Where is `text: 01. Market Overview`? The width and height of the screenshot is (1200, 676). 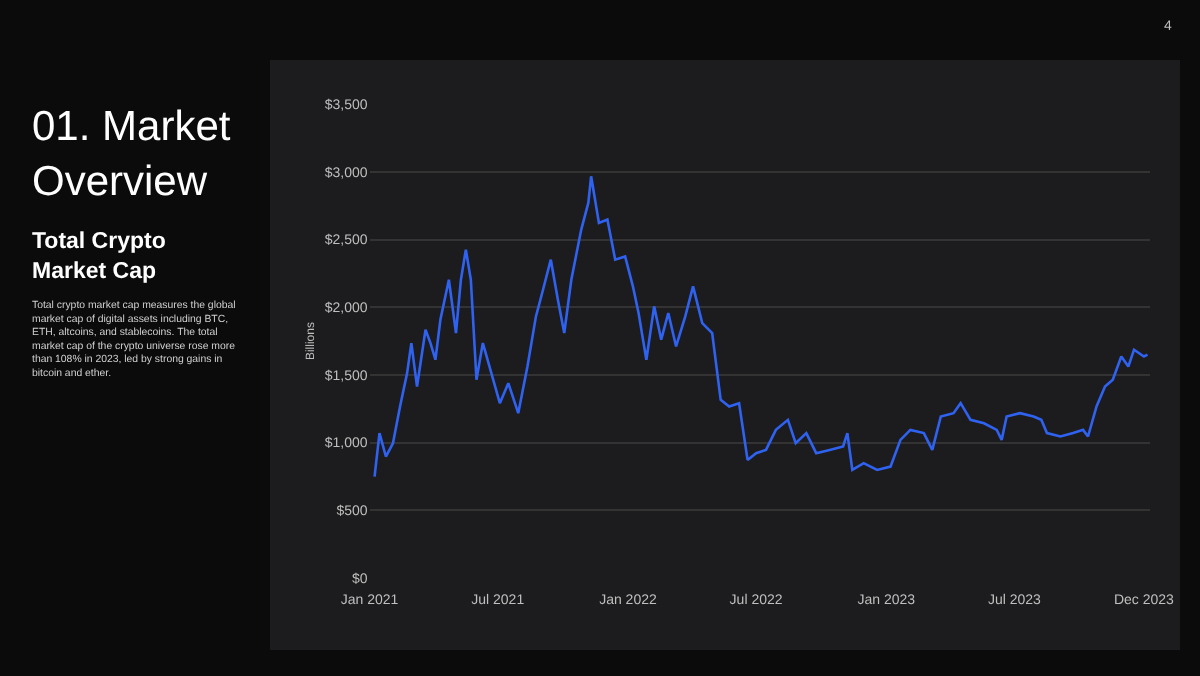 text: 01. Market Overview is located at coordinates (131, 154).